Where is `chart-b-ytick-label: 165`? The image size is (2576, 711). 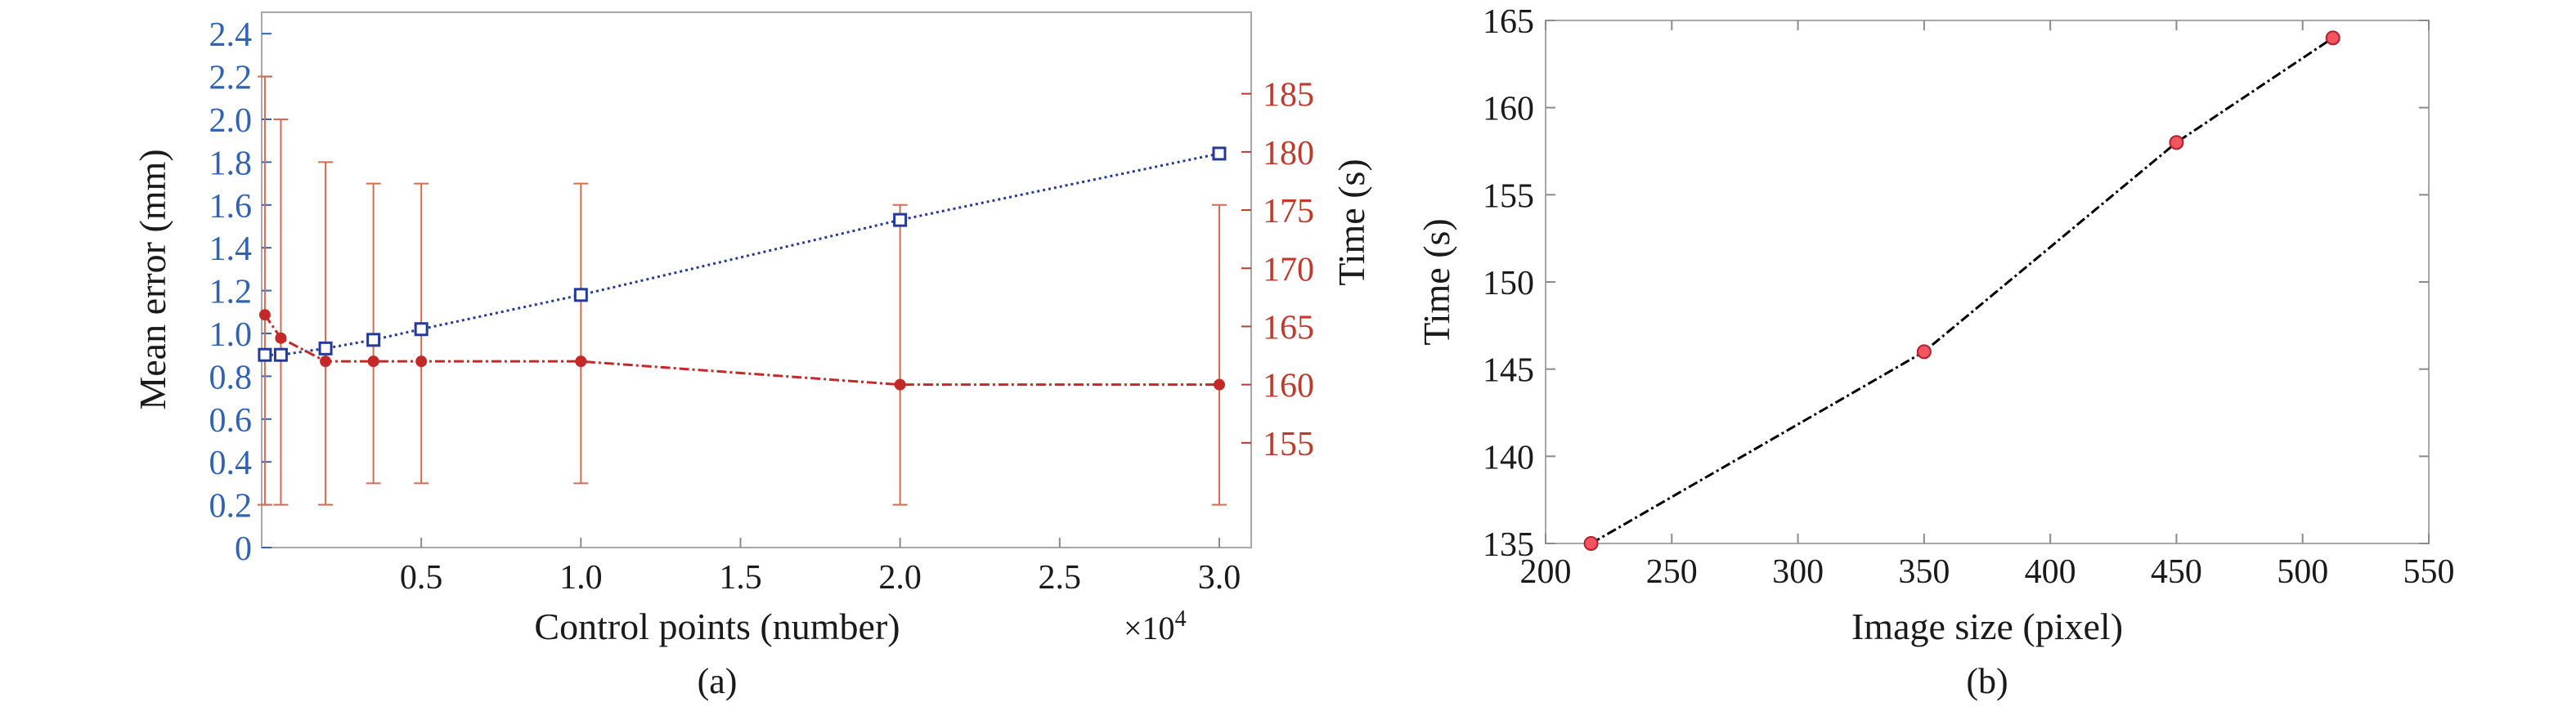 chart-b-ytick-label: 165 is located at coordinates (1508, 22).